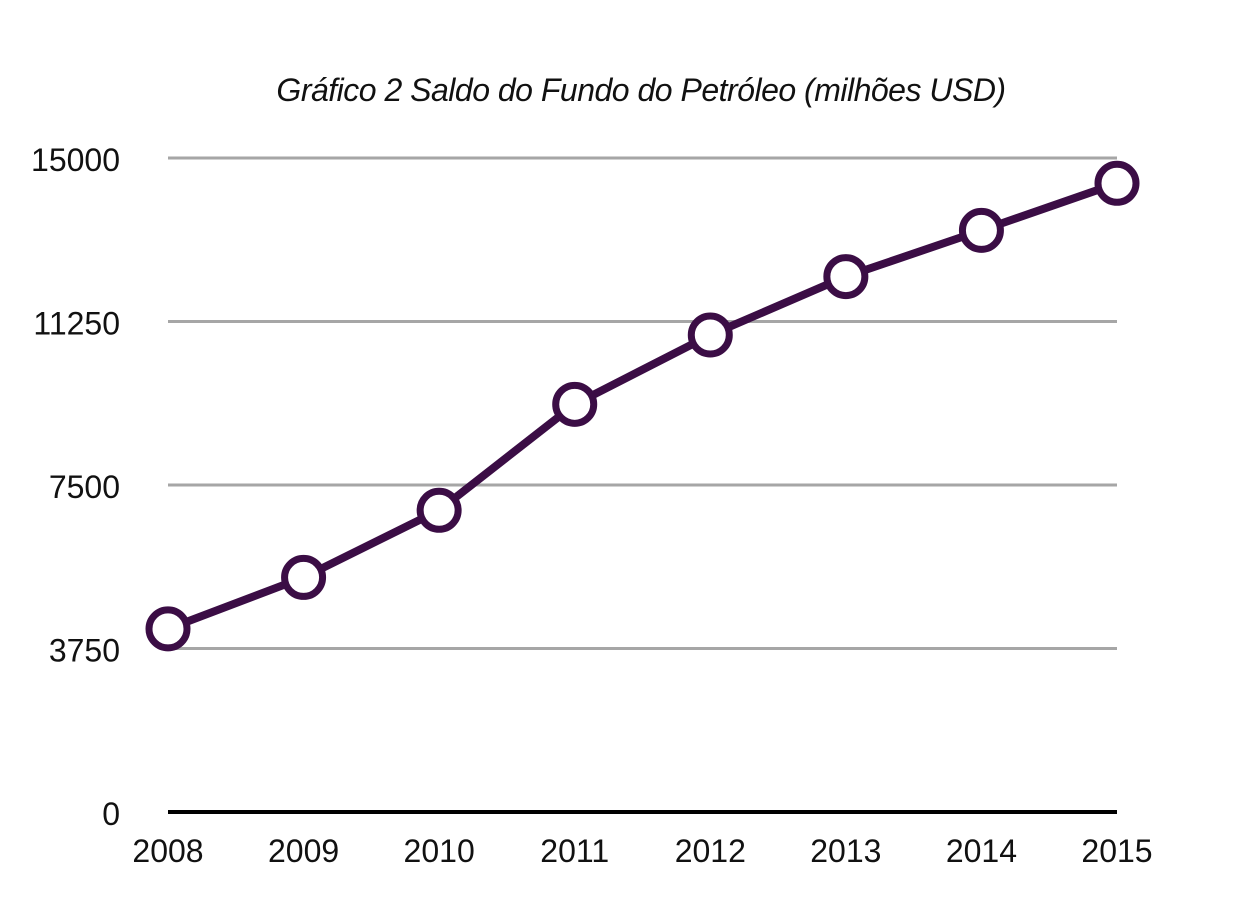 This screenshot has height=897, width=1241. I want to click on x-tick-label: 2011, so click(574, 851).